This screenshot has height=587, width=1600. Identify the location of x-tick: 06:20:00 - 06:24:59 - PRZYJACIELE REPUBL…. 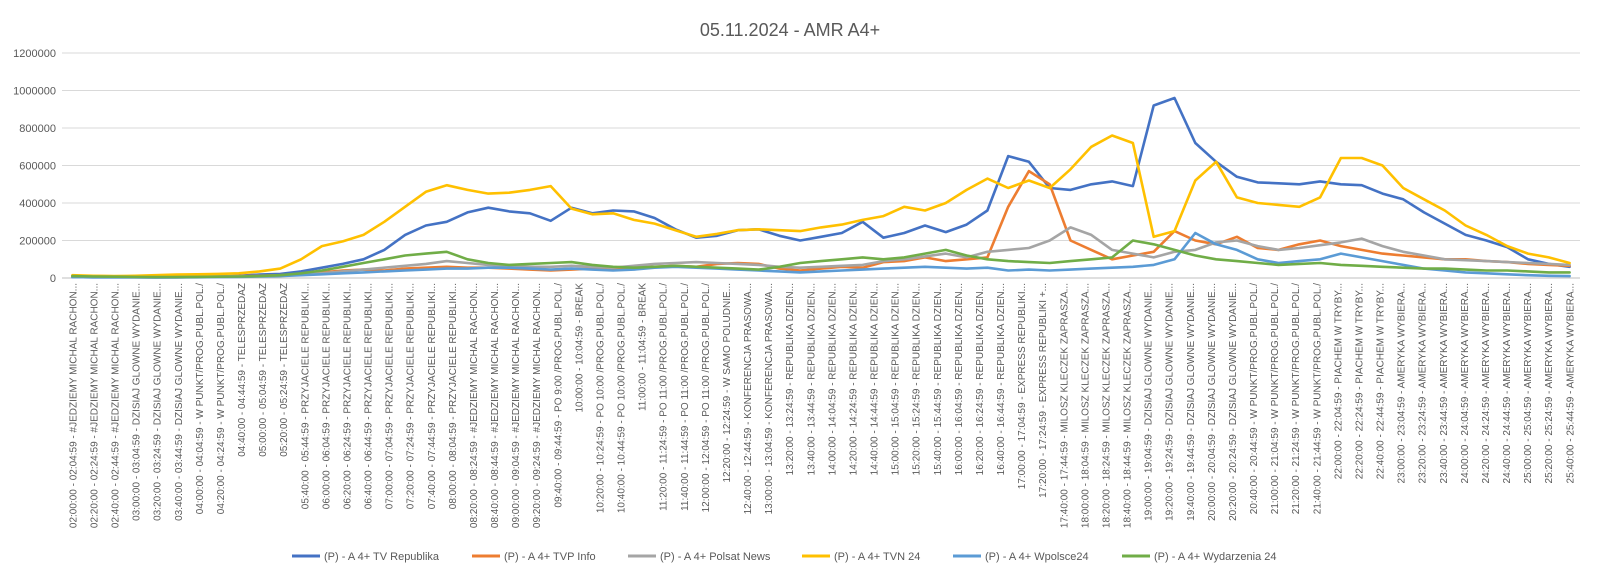
(347, 396).